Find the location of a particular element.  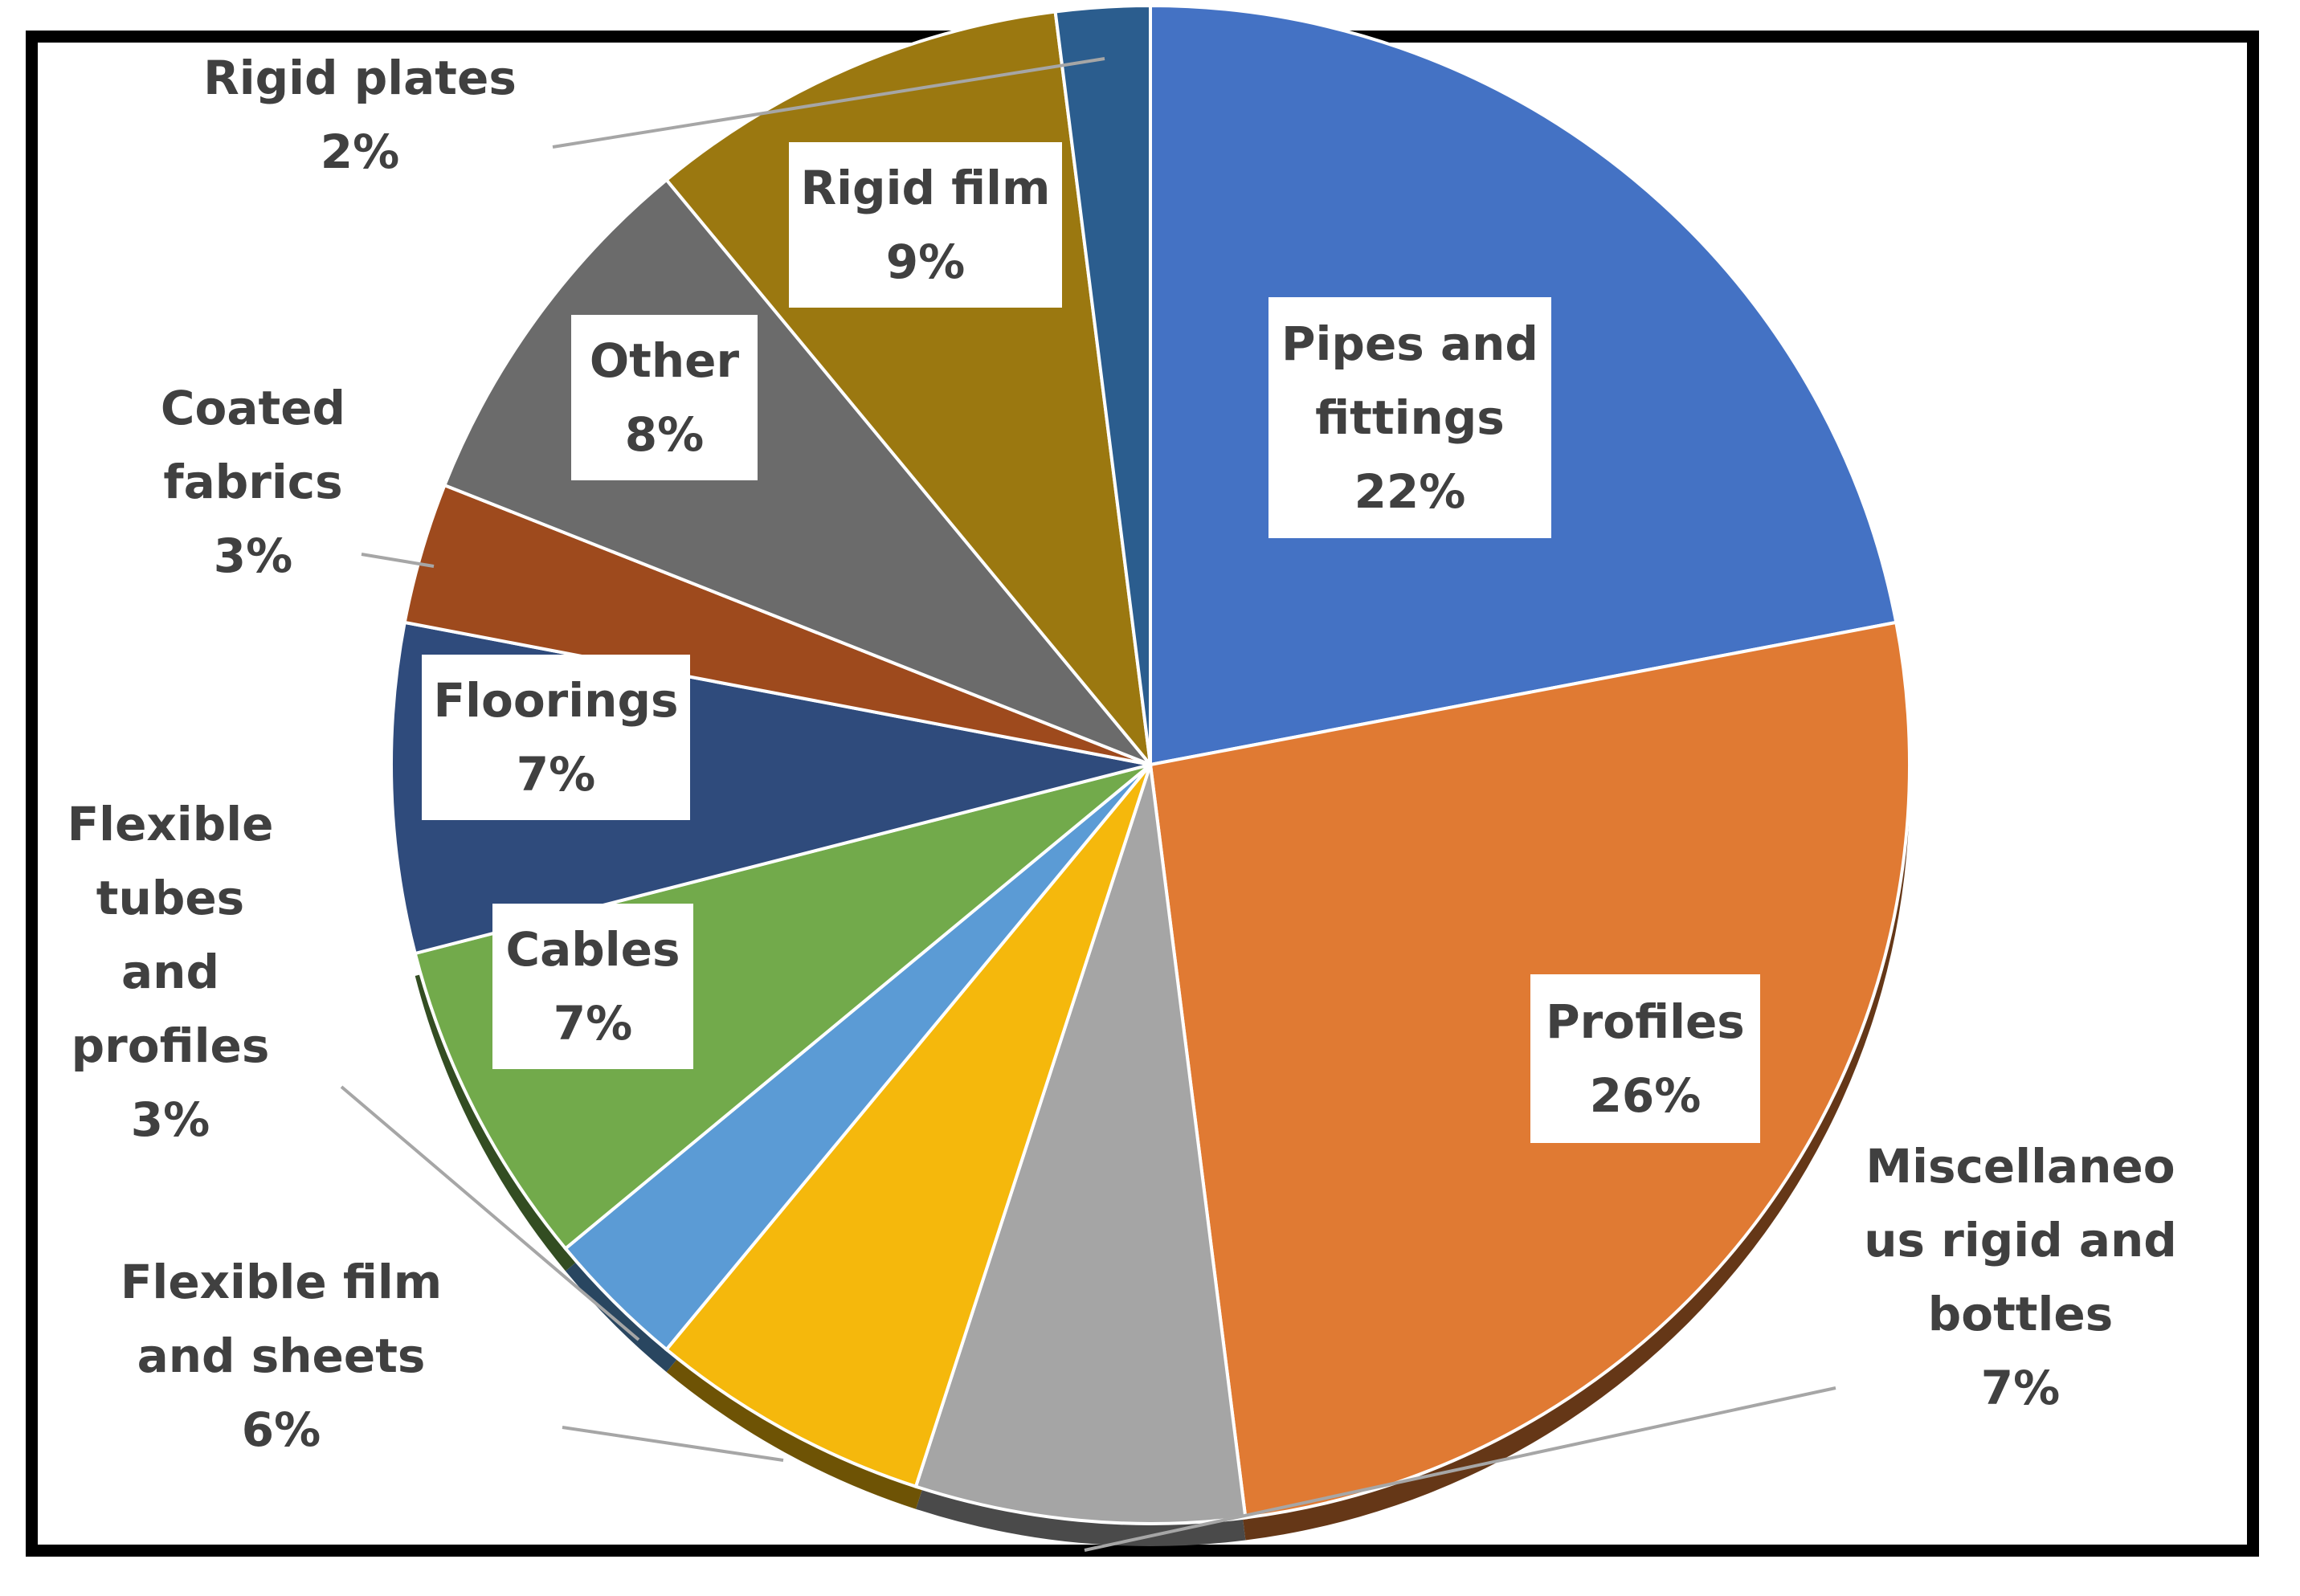

slice-label-miscellaneous-rigid-and-bottles: Miscellaneo us rigid and bottles 7% is located at coordinates (2020, 1277).